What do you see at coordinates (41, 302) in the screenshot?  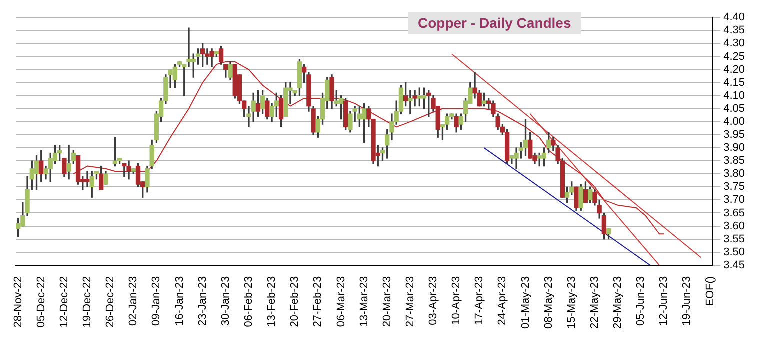 I see `x-tick-label: 05-Dec-22` at bounding box center [41, 302].